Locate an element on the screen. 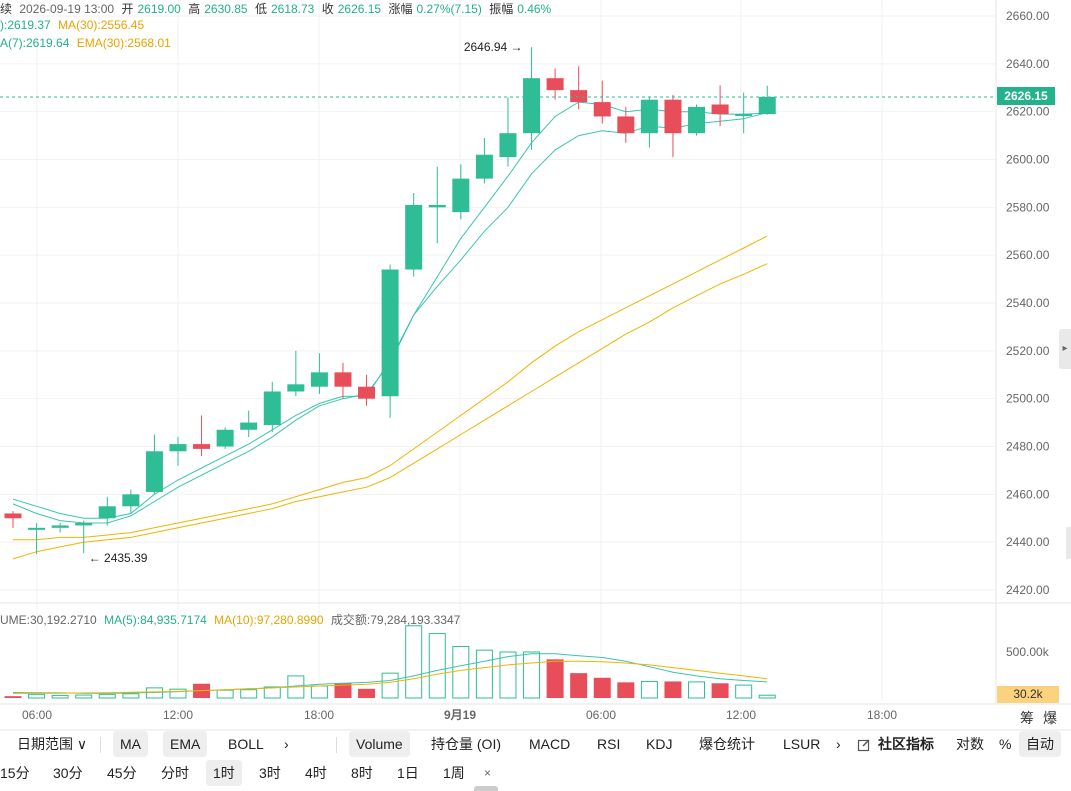 The height and width of the screenshot is (791, 1071). interval-4h: 4时 is located at coordinates (316, 773).